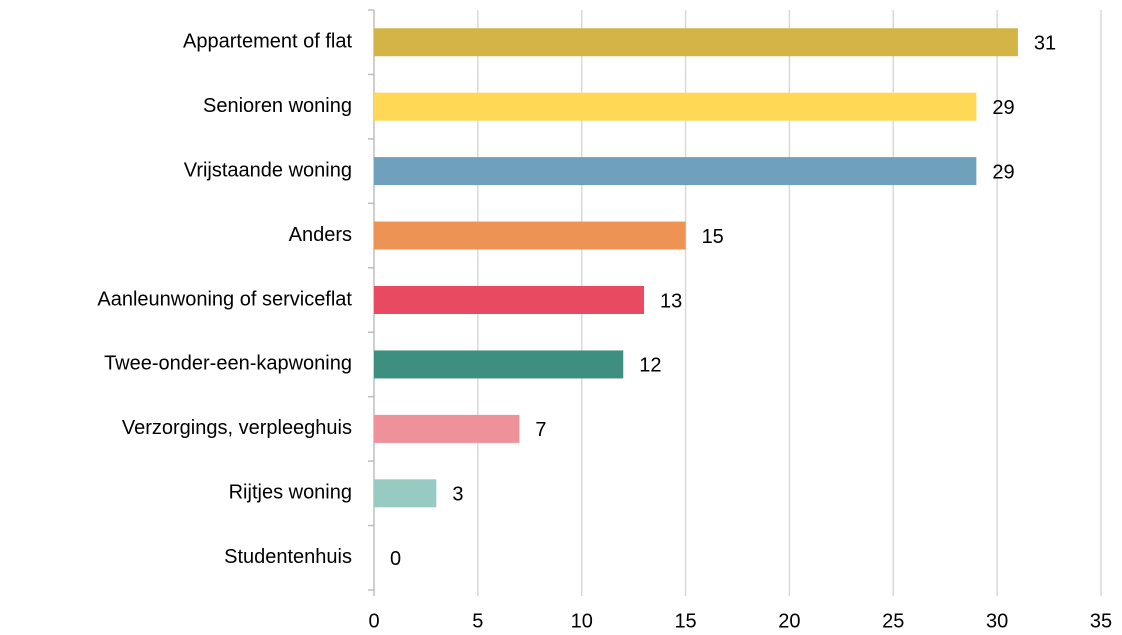  I want to click on data-label: 31, so click(1045, 44).